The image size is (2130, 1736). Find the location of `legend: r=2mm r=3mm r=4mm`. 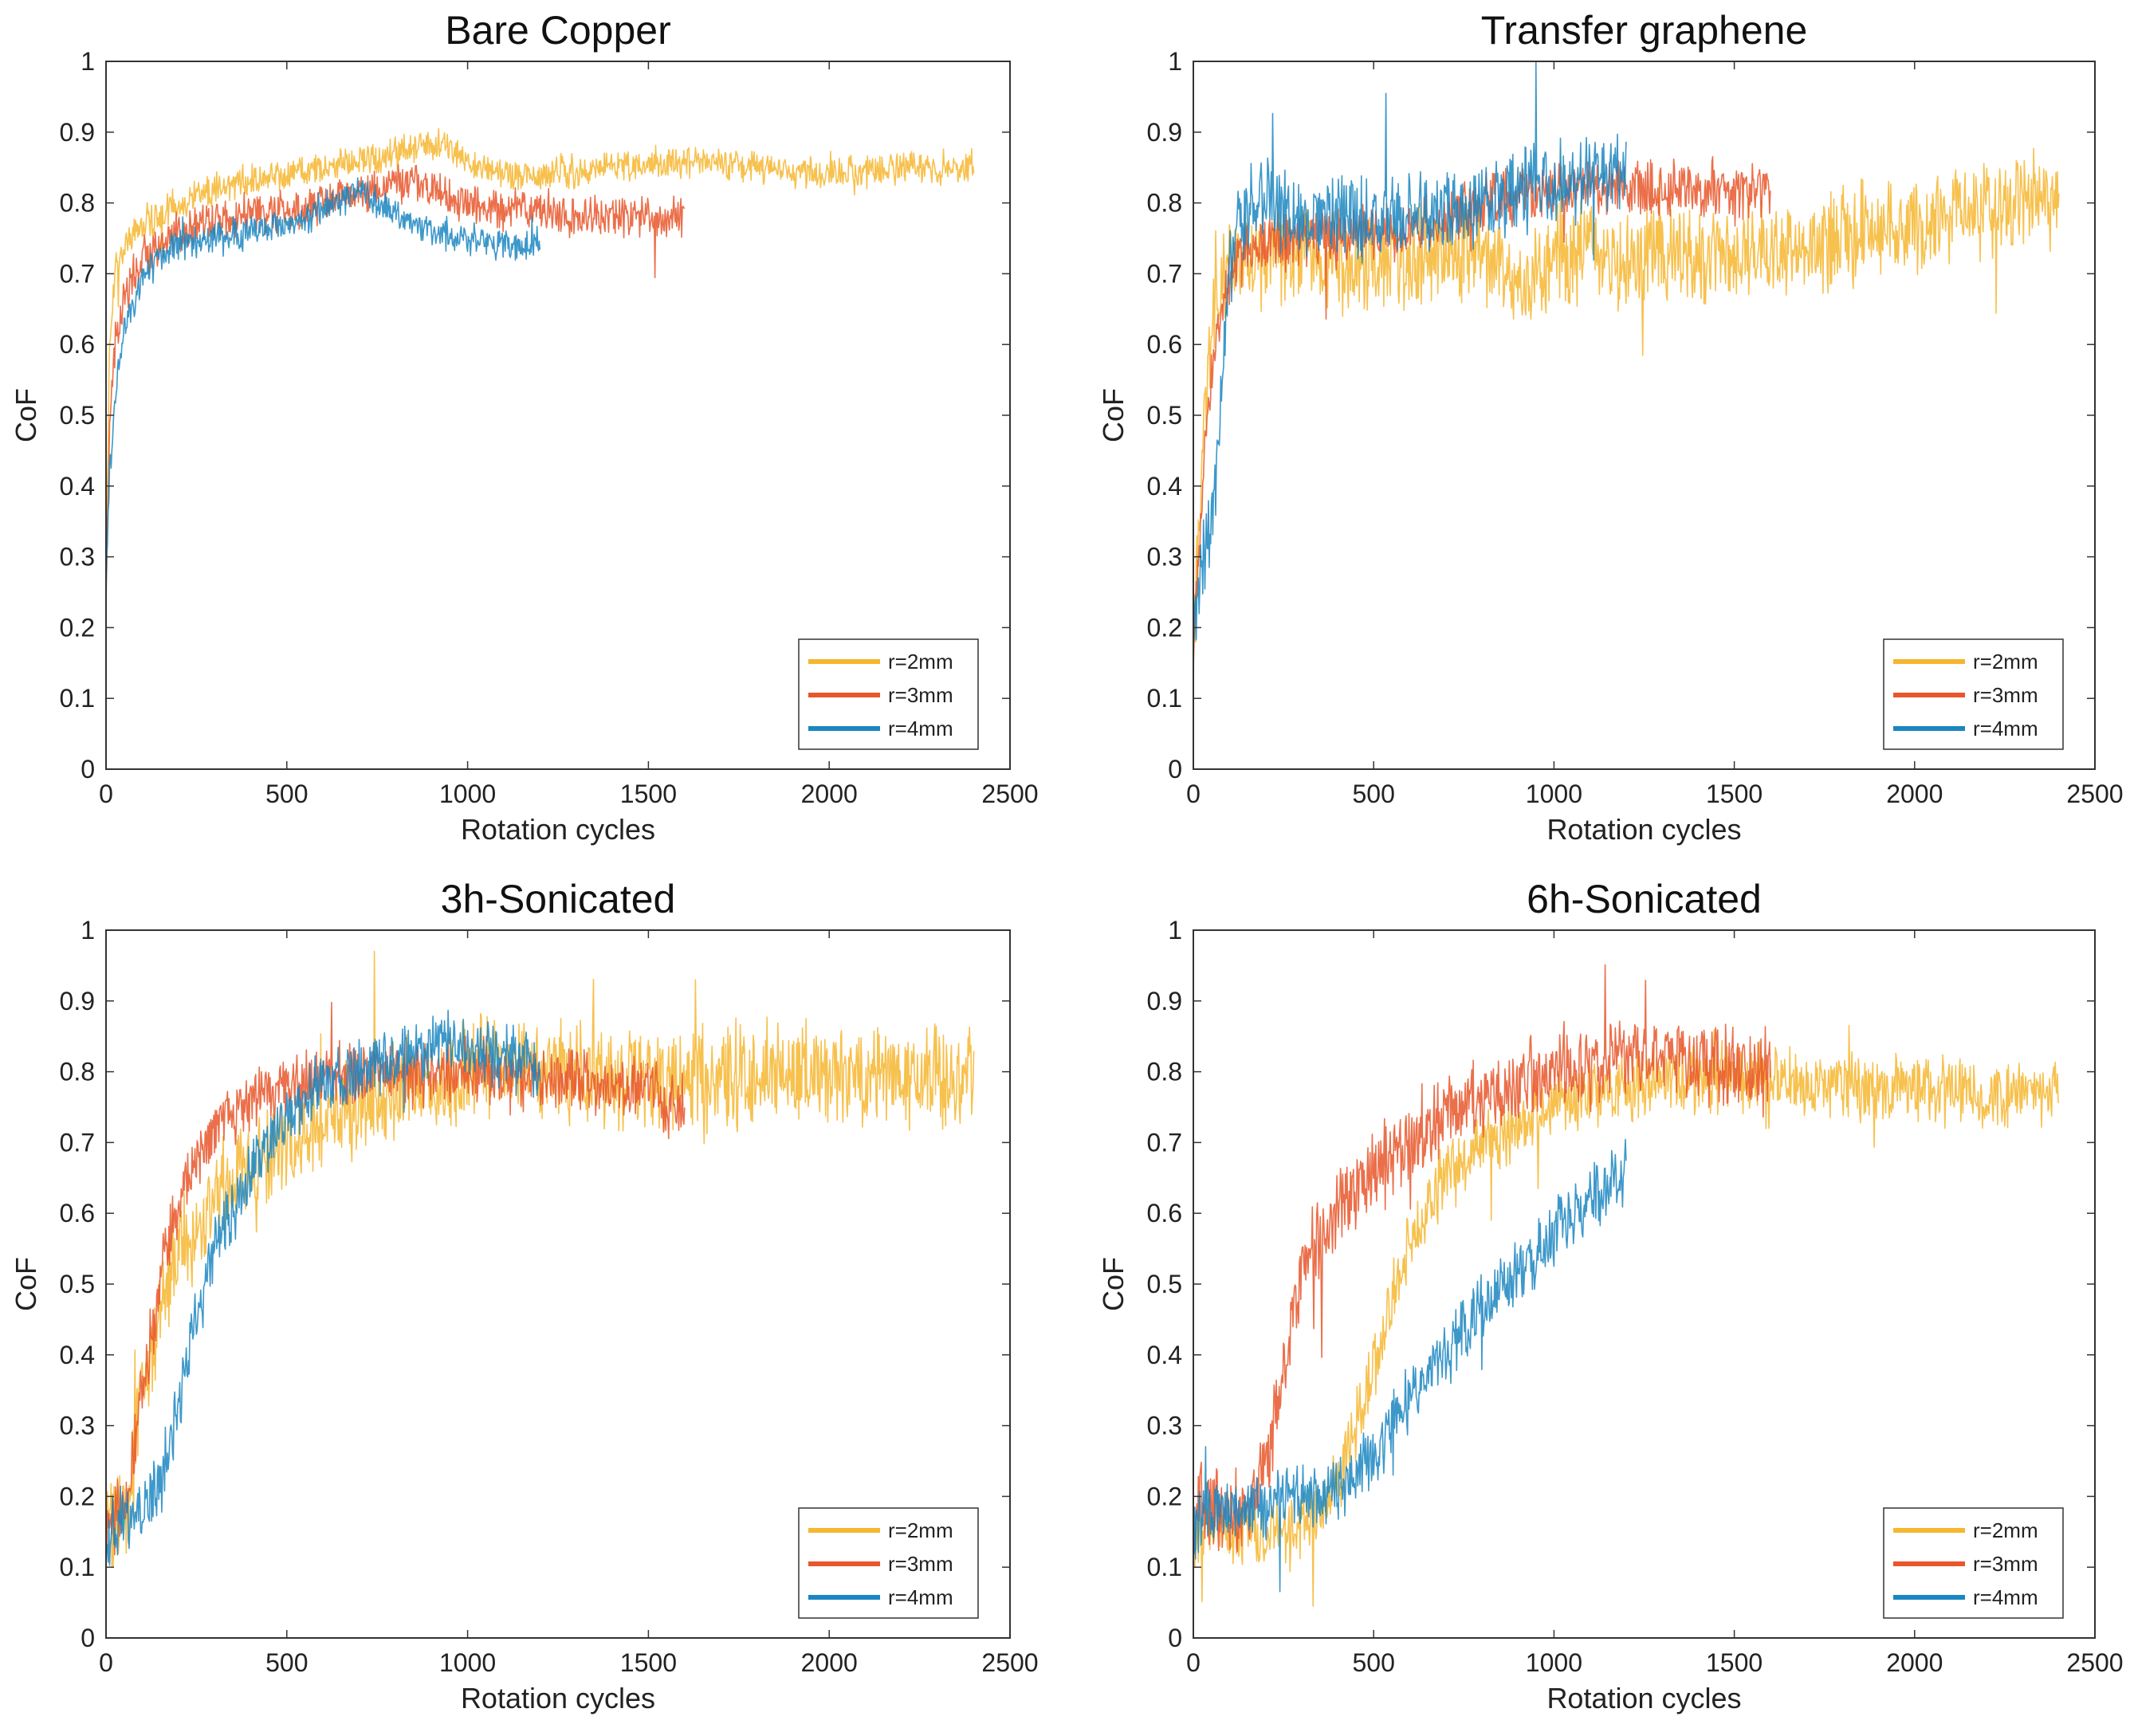

legend: r=2mm r=3mm r=4mm is located at coordinates (889, 1563).